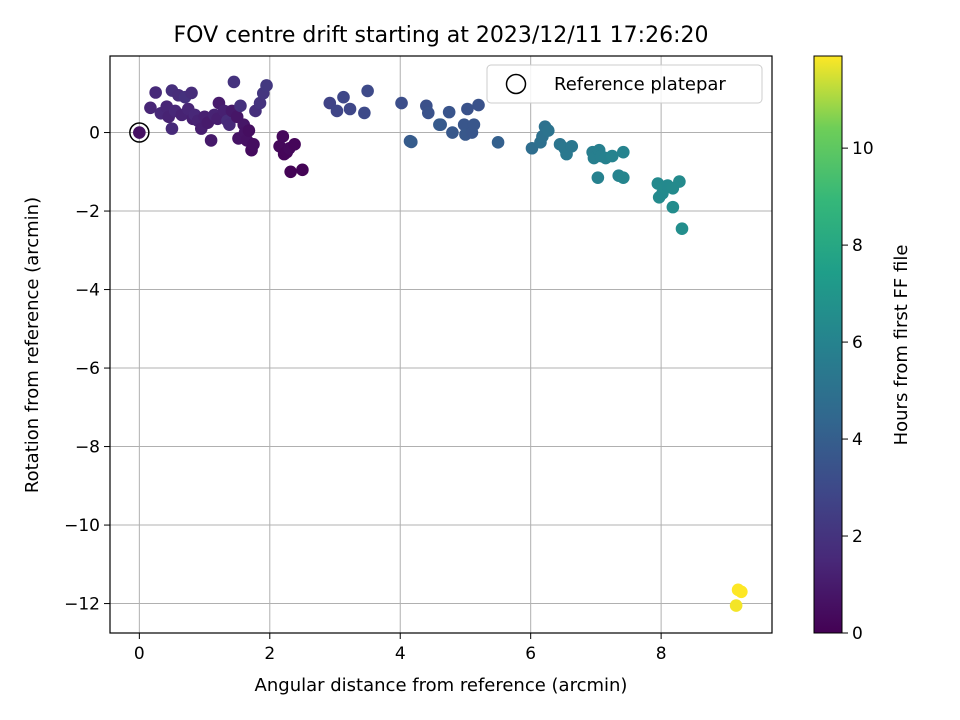 This screenshot has height=720, width=960. Describe the element at coordinates (139, 654) in the screenshot. I see `x-tick-label: 0` at that location.